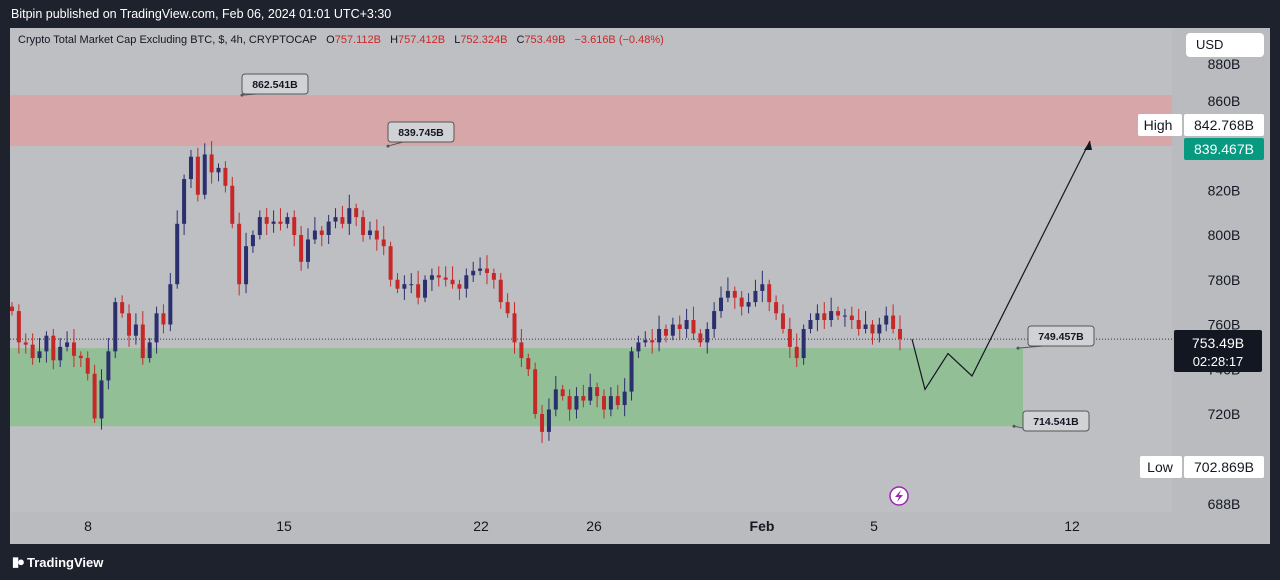  What do you see at coordinates (1072, 526) in the screenshot?
I see `time-tick: 12` at bounding box center [1072, 526].